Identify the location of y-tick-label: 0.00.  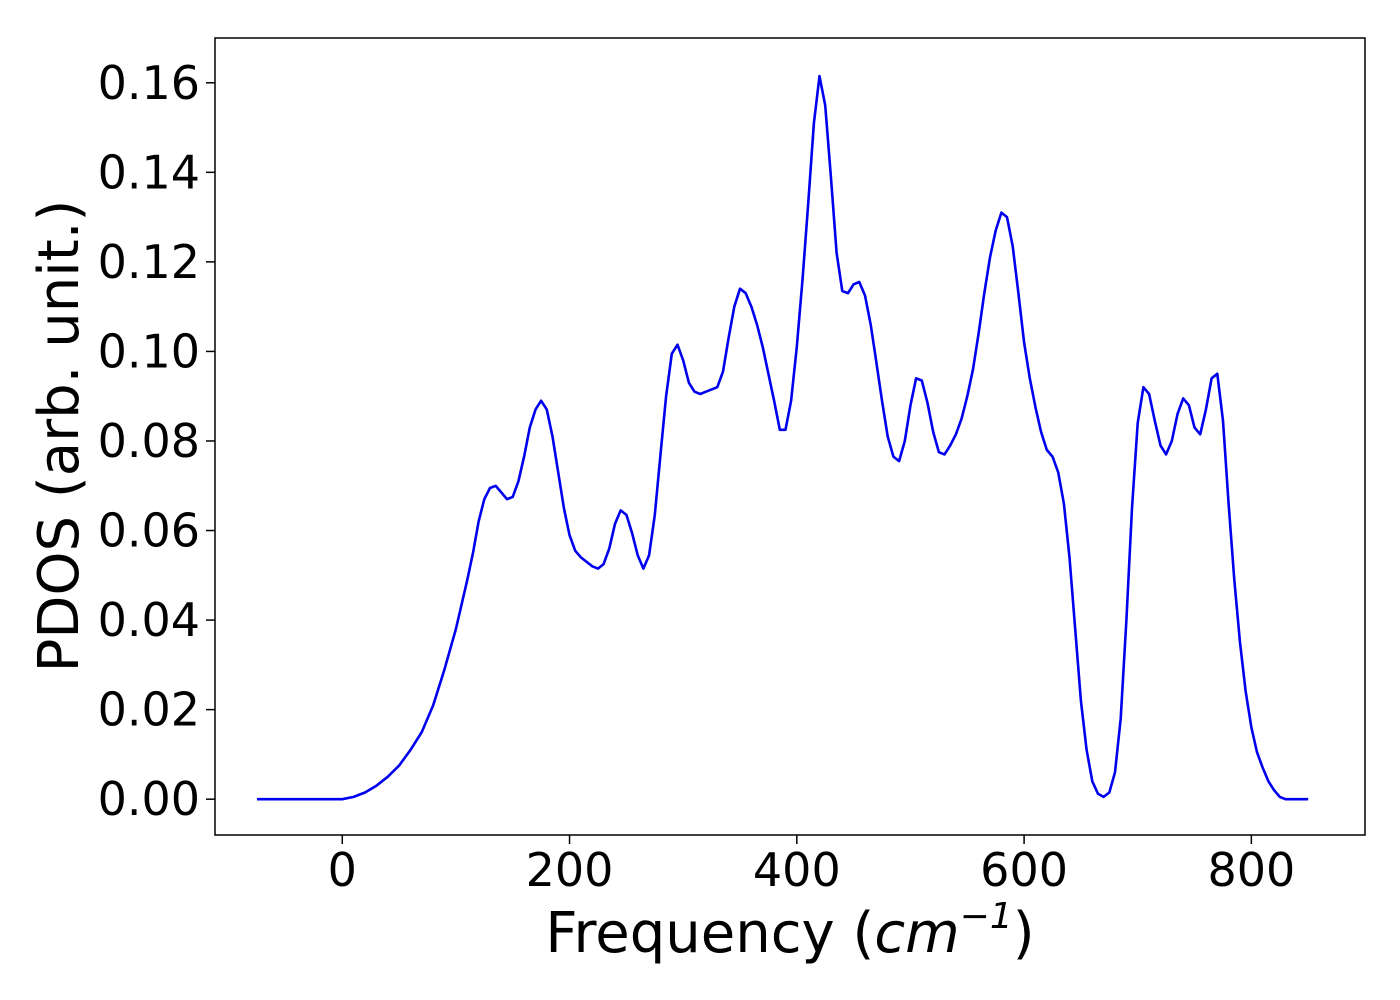
(149, 799).